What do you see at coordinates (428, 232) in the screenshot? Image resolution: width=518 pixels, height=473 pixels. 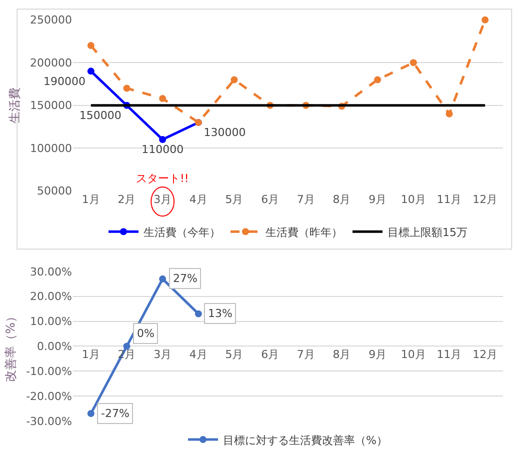 I see `legend-label: 目標上限額15万` at bounding box center [428, 232].